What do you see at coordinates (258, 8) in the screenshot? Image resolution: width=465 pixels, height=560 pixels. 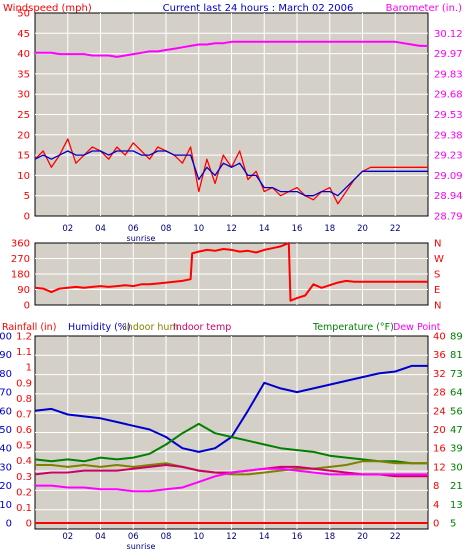 I see `chart-title: Current last 24 hours : March 02 2006` at bounding box center [258, 8].